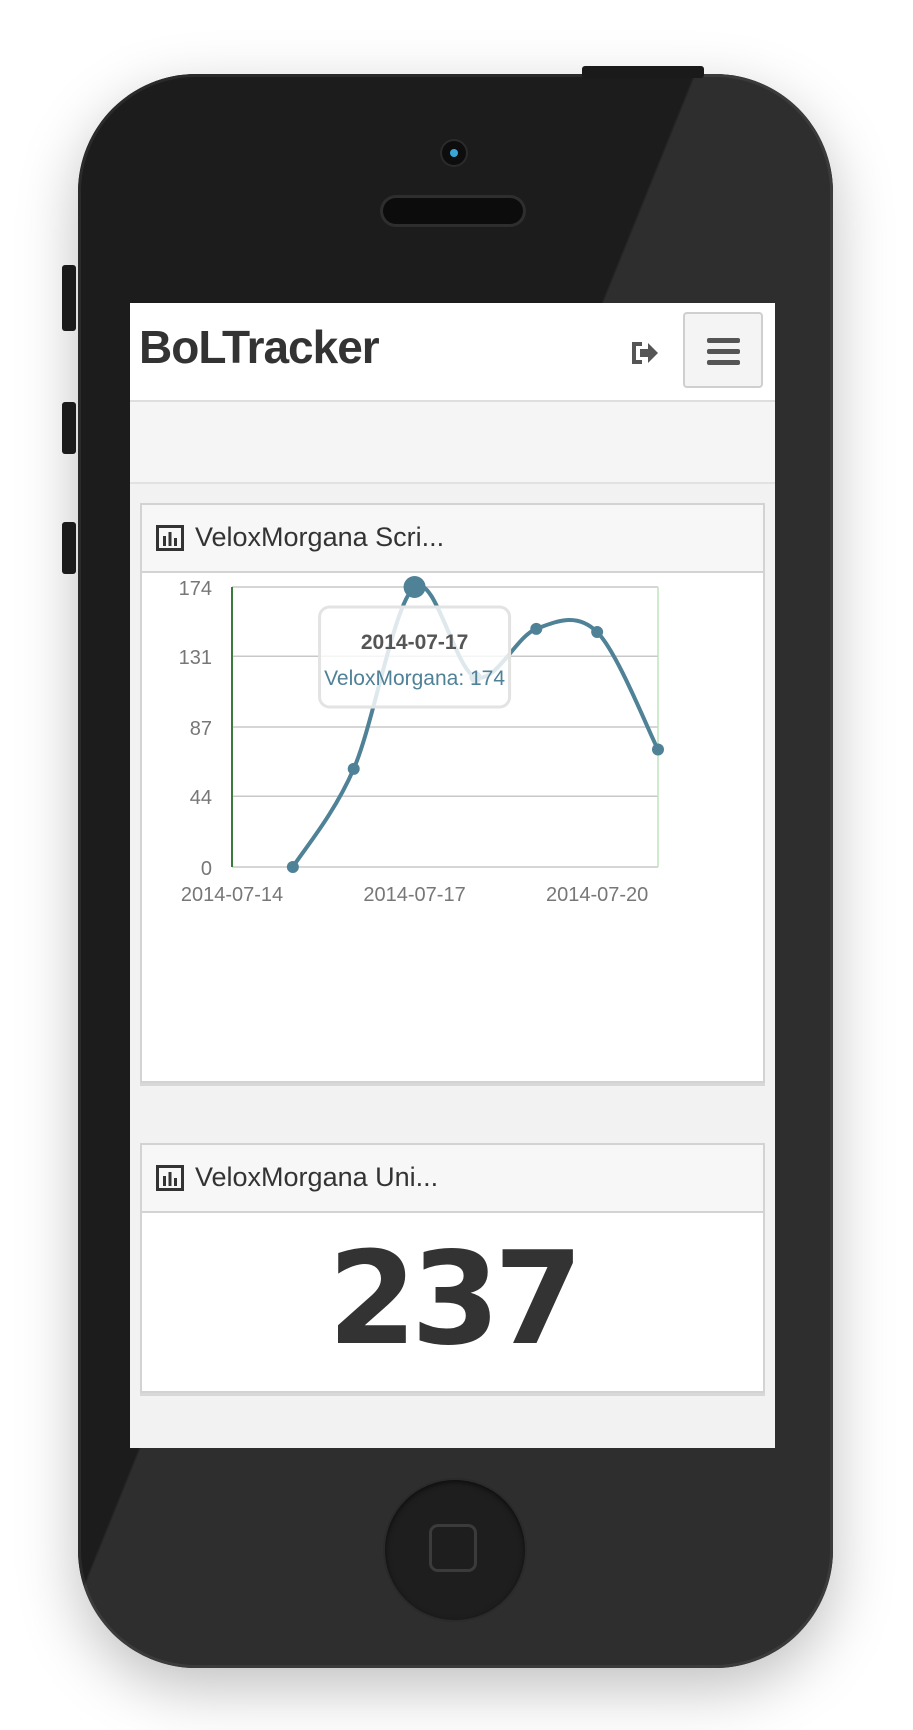 The width and height of the screenshot is (913, 1730). What do you see at coordinates (206, 869) in the screenshot?
I see `y-tick-label: 0` at bounding box center [206, 869].